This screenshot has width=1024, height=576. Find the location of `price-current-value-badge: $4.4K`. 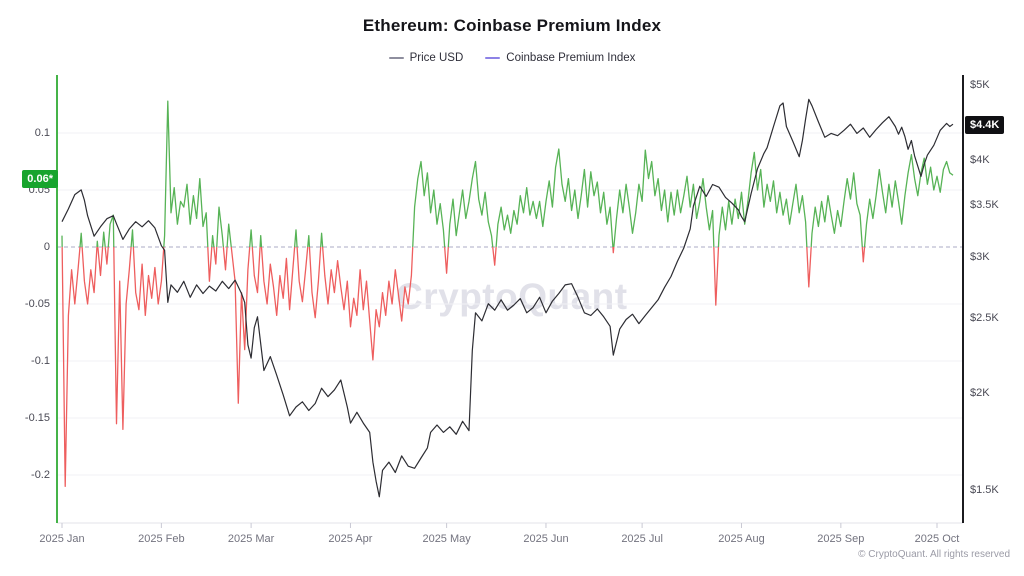

price-current-value-badge: $4.4K is located at coordinates (985, 124).